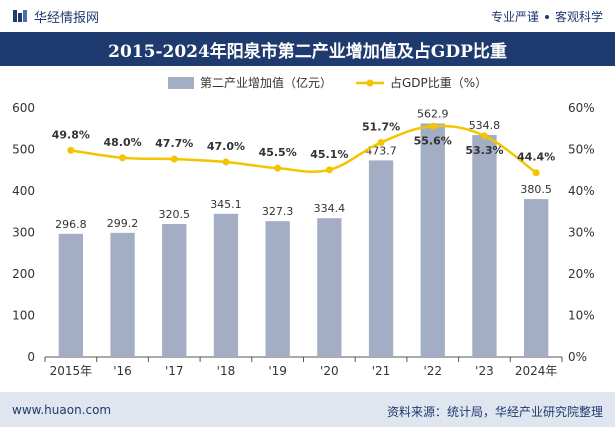  I want to click on x-tick-label: '22, so click(432, 371).